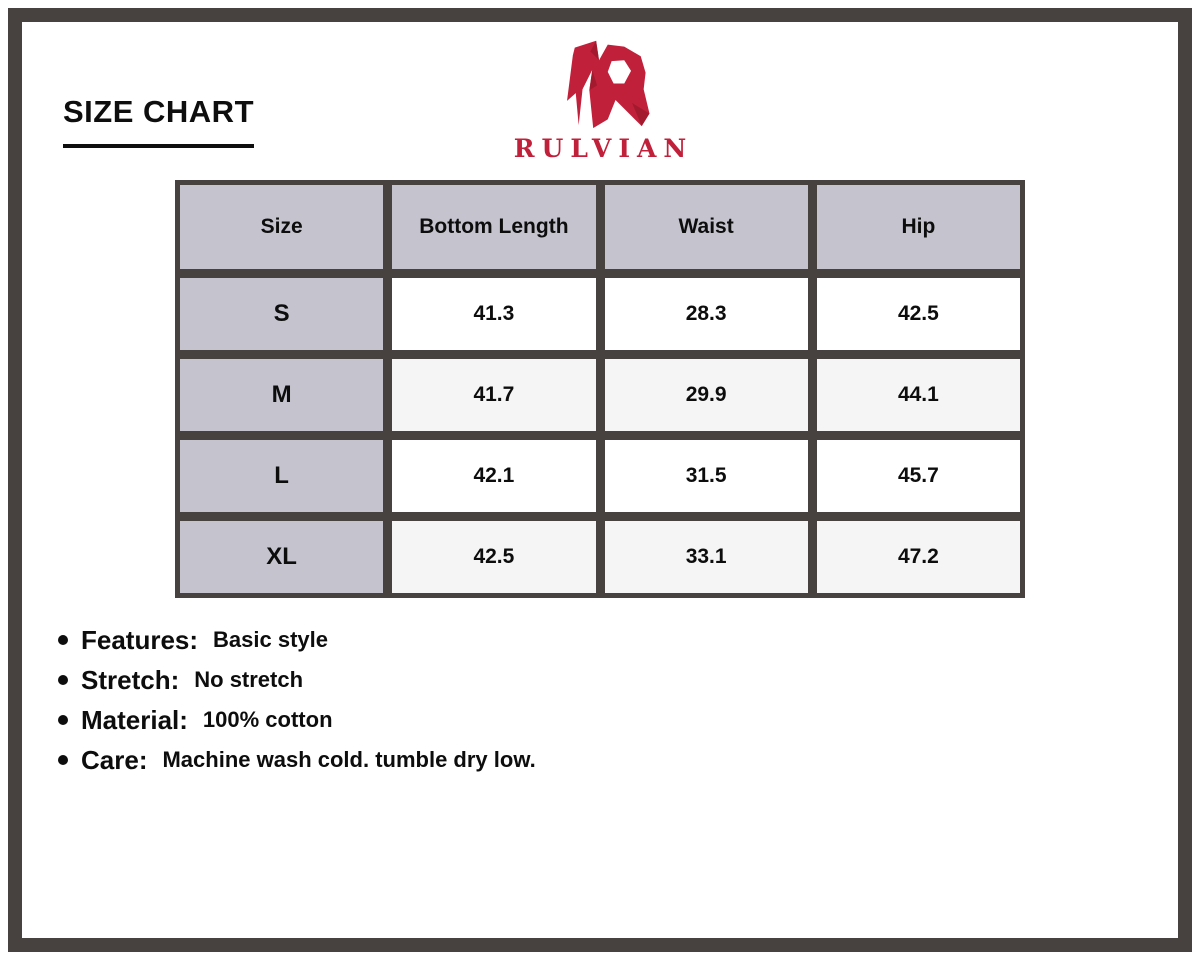 Image resolution: width=1200 pixels, height=960 pixels. I want to click on row-s-hip: 42.5, so click(918, 314).